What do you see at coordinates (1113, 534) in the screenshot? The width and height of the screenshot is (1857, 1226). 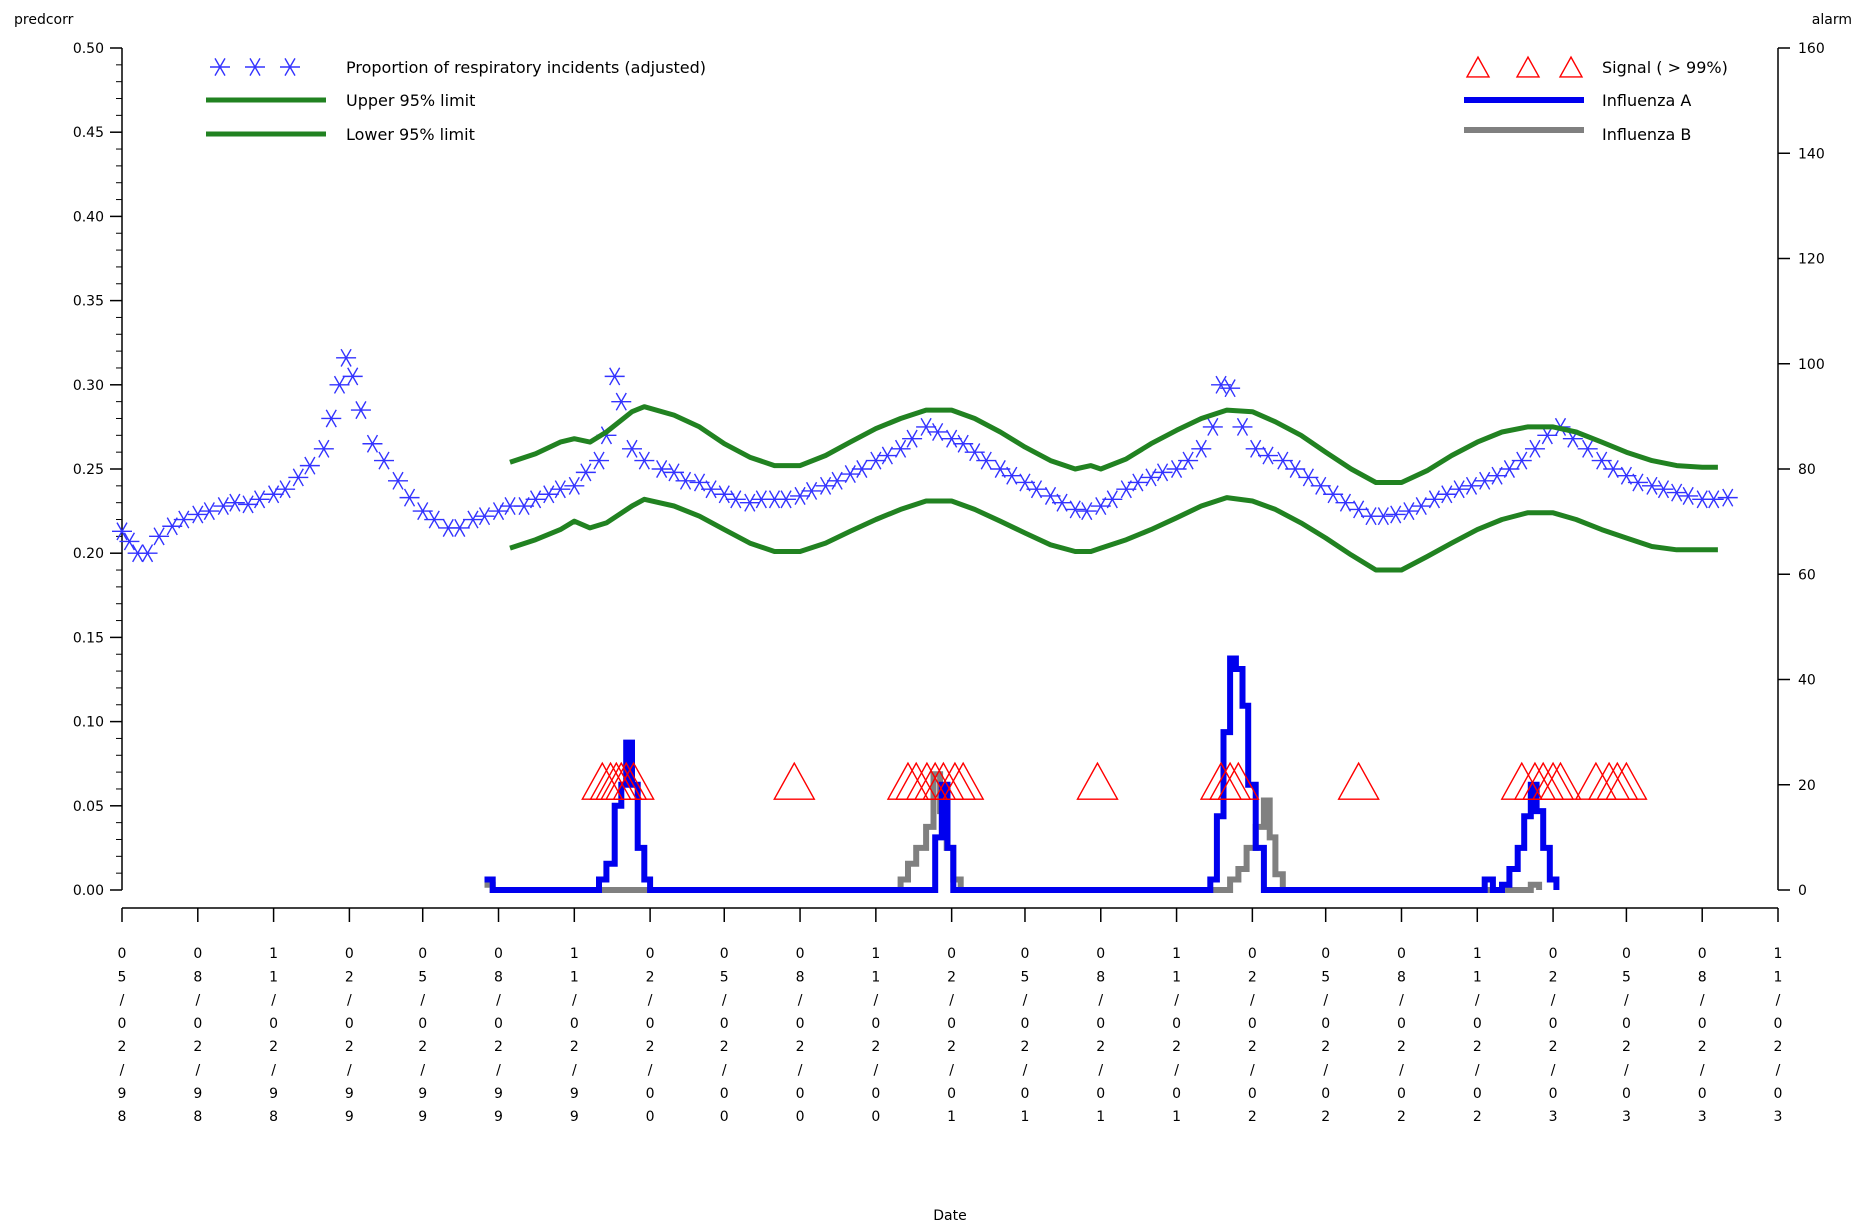 I see `lower-limit-line` at bounding box center [1113, 534].